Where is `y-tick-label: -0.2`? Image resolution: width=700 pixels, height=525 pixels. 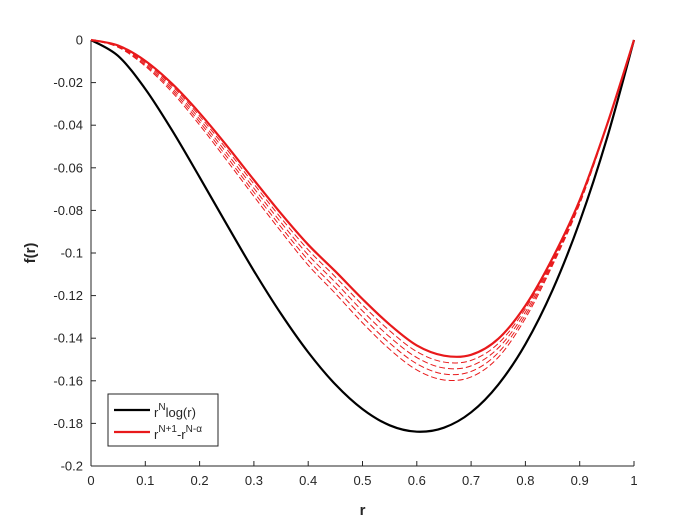
y-tick-label: -0.2 is located at coordinates (72, 466).